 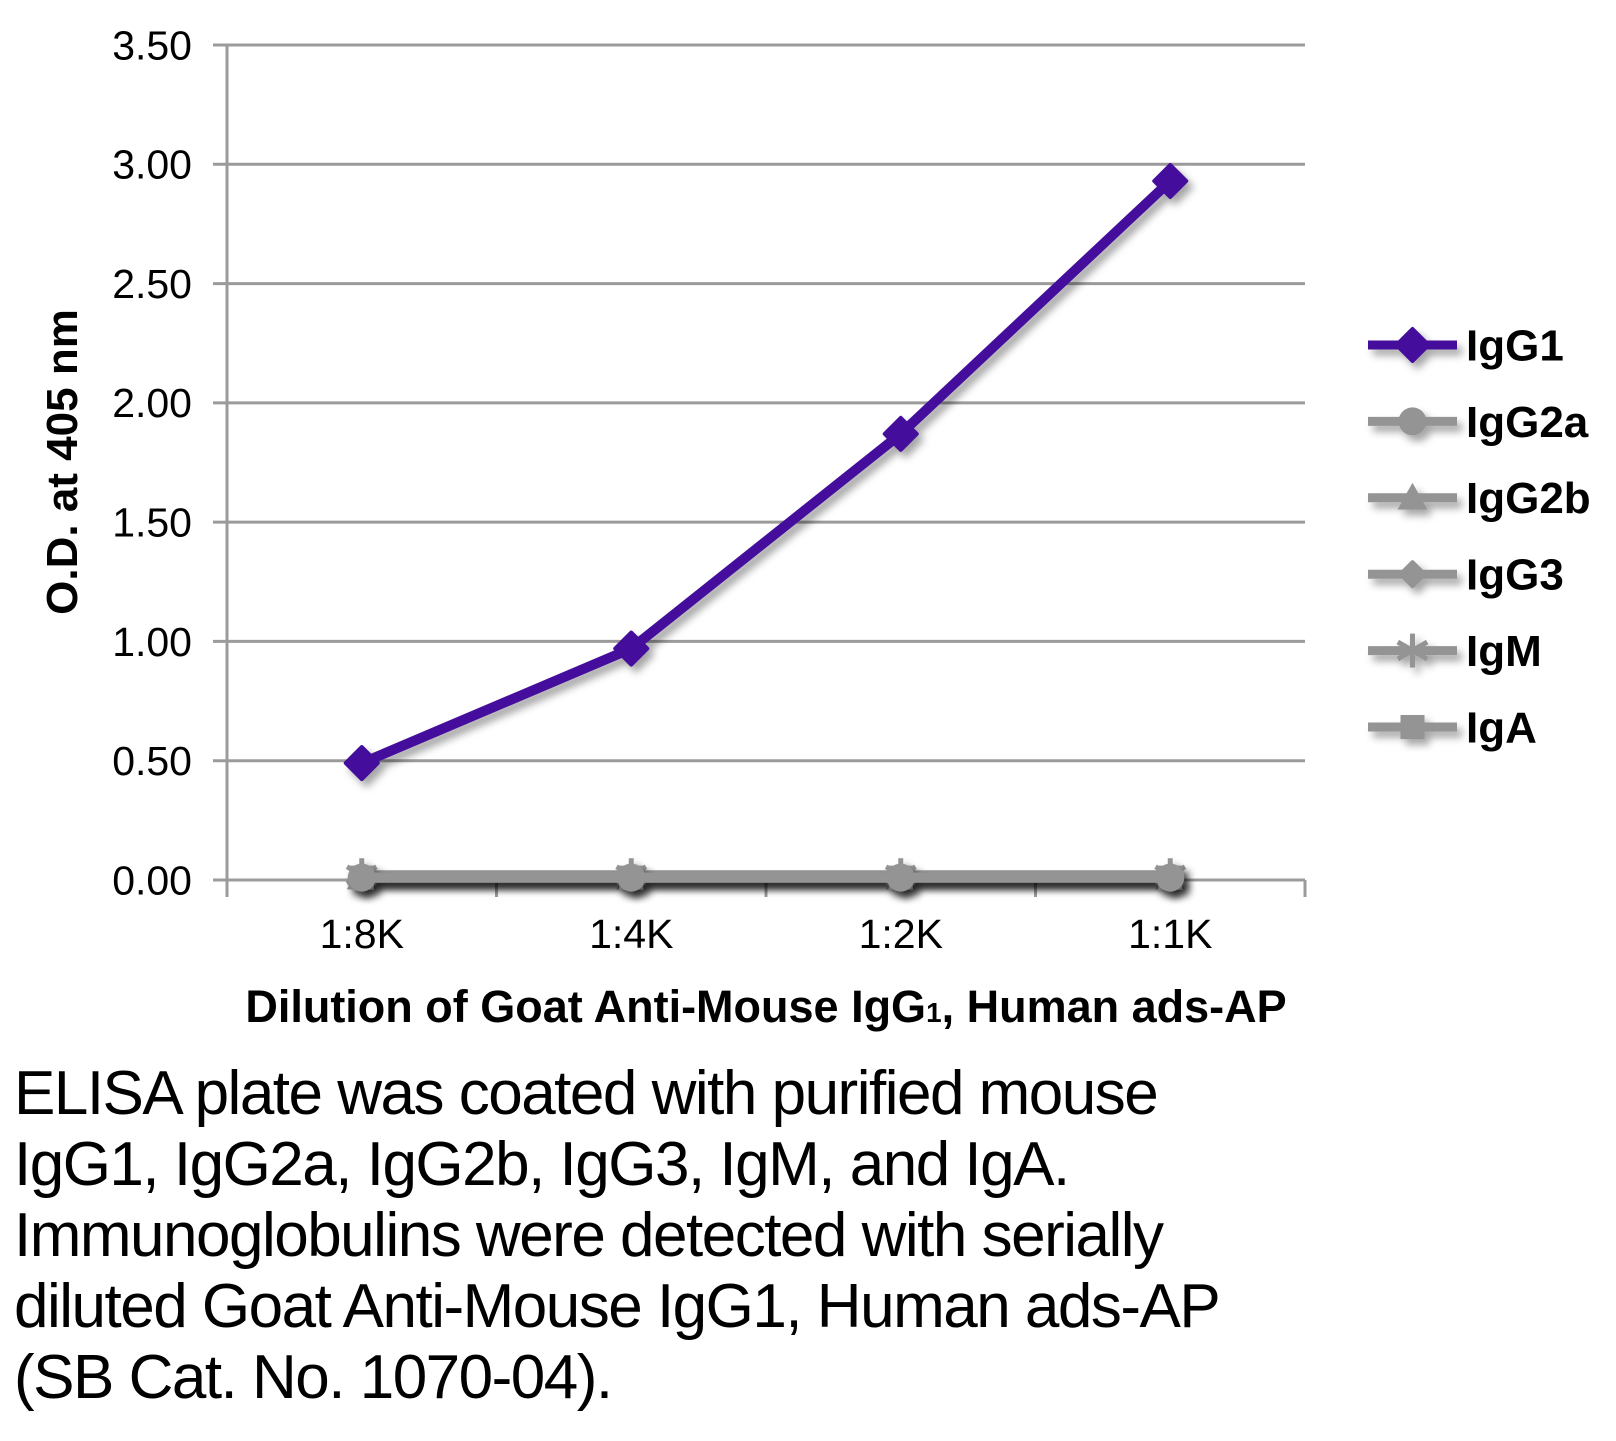 I want to click on y-tick-label: 1.00, so click(x=152, y=642).